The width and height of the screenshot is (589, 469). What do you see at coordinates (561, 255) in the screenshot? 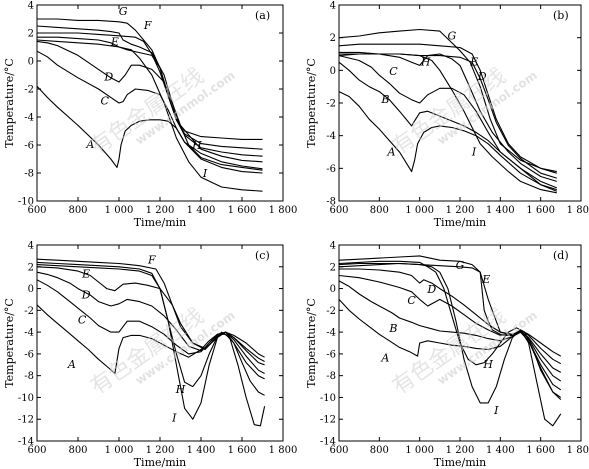
I see `panel-label: (d)` at bounding box center [561, 255].